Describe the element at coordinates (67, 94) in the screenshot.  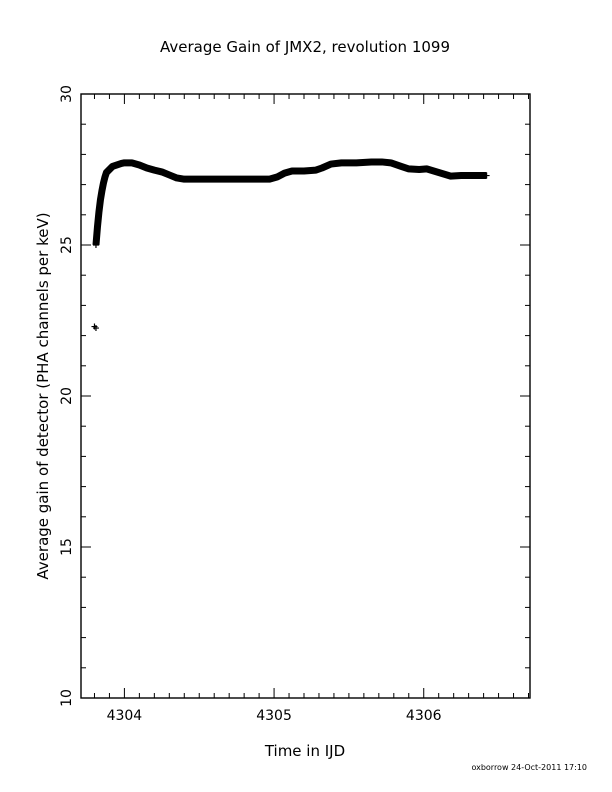
I see `y-tick-label: 30` at that location.